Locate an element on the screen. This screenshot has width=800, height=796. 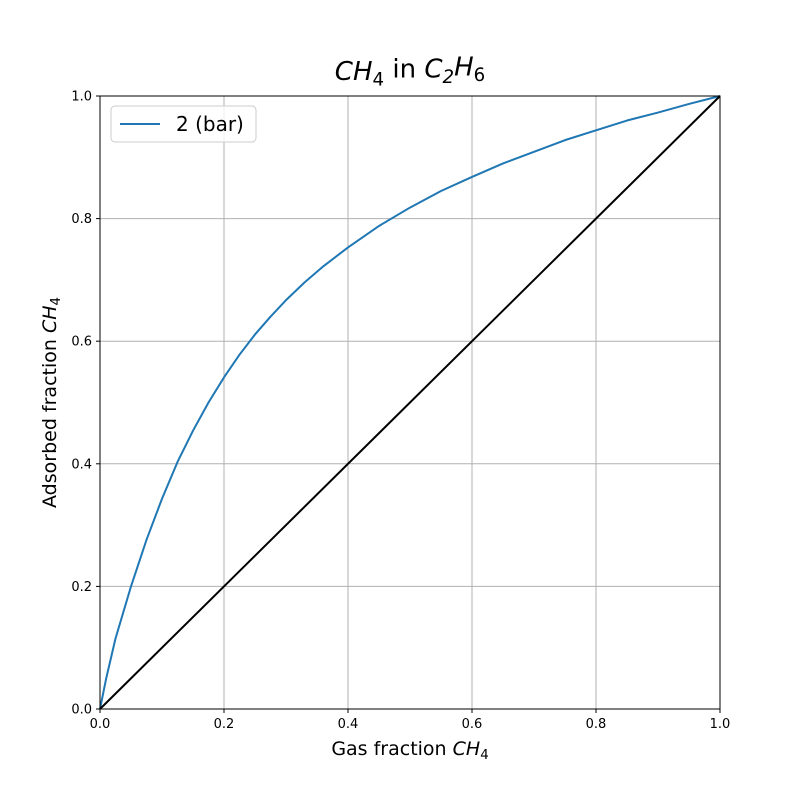
chart-title-part-4: 2 is located at coordinates (448, 77).